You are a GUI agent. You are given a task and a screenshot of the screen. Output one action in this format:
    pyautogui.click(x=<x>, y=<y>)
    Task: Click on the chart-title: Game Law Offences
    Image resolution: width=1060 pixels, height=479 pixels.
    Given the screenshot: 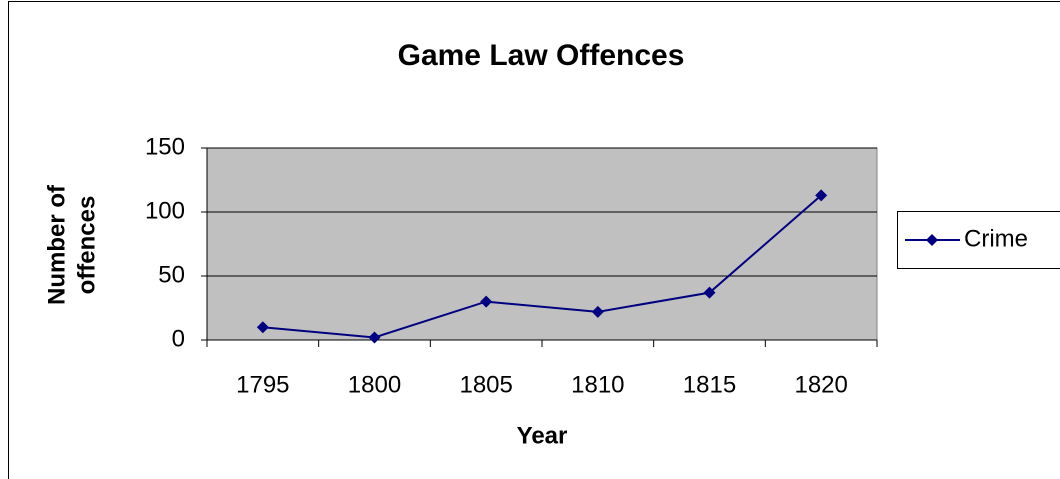 What is the action you would take?
    pyautogui.click(x=541, y=55)
    